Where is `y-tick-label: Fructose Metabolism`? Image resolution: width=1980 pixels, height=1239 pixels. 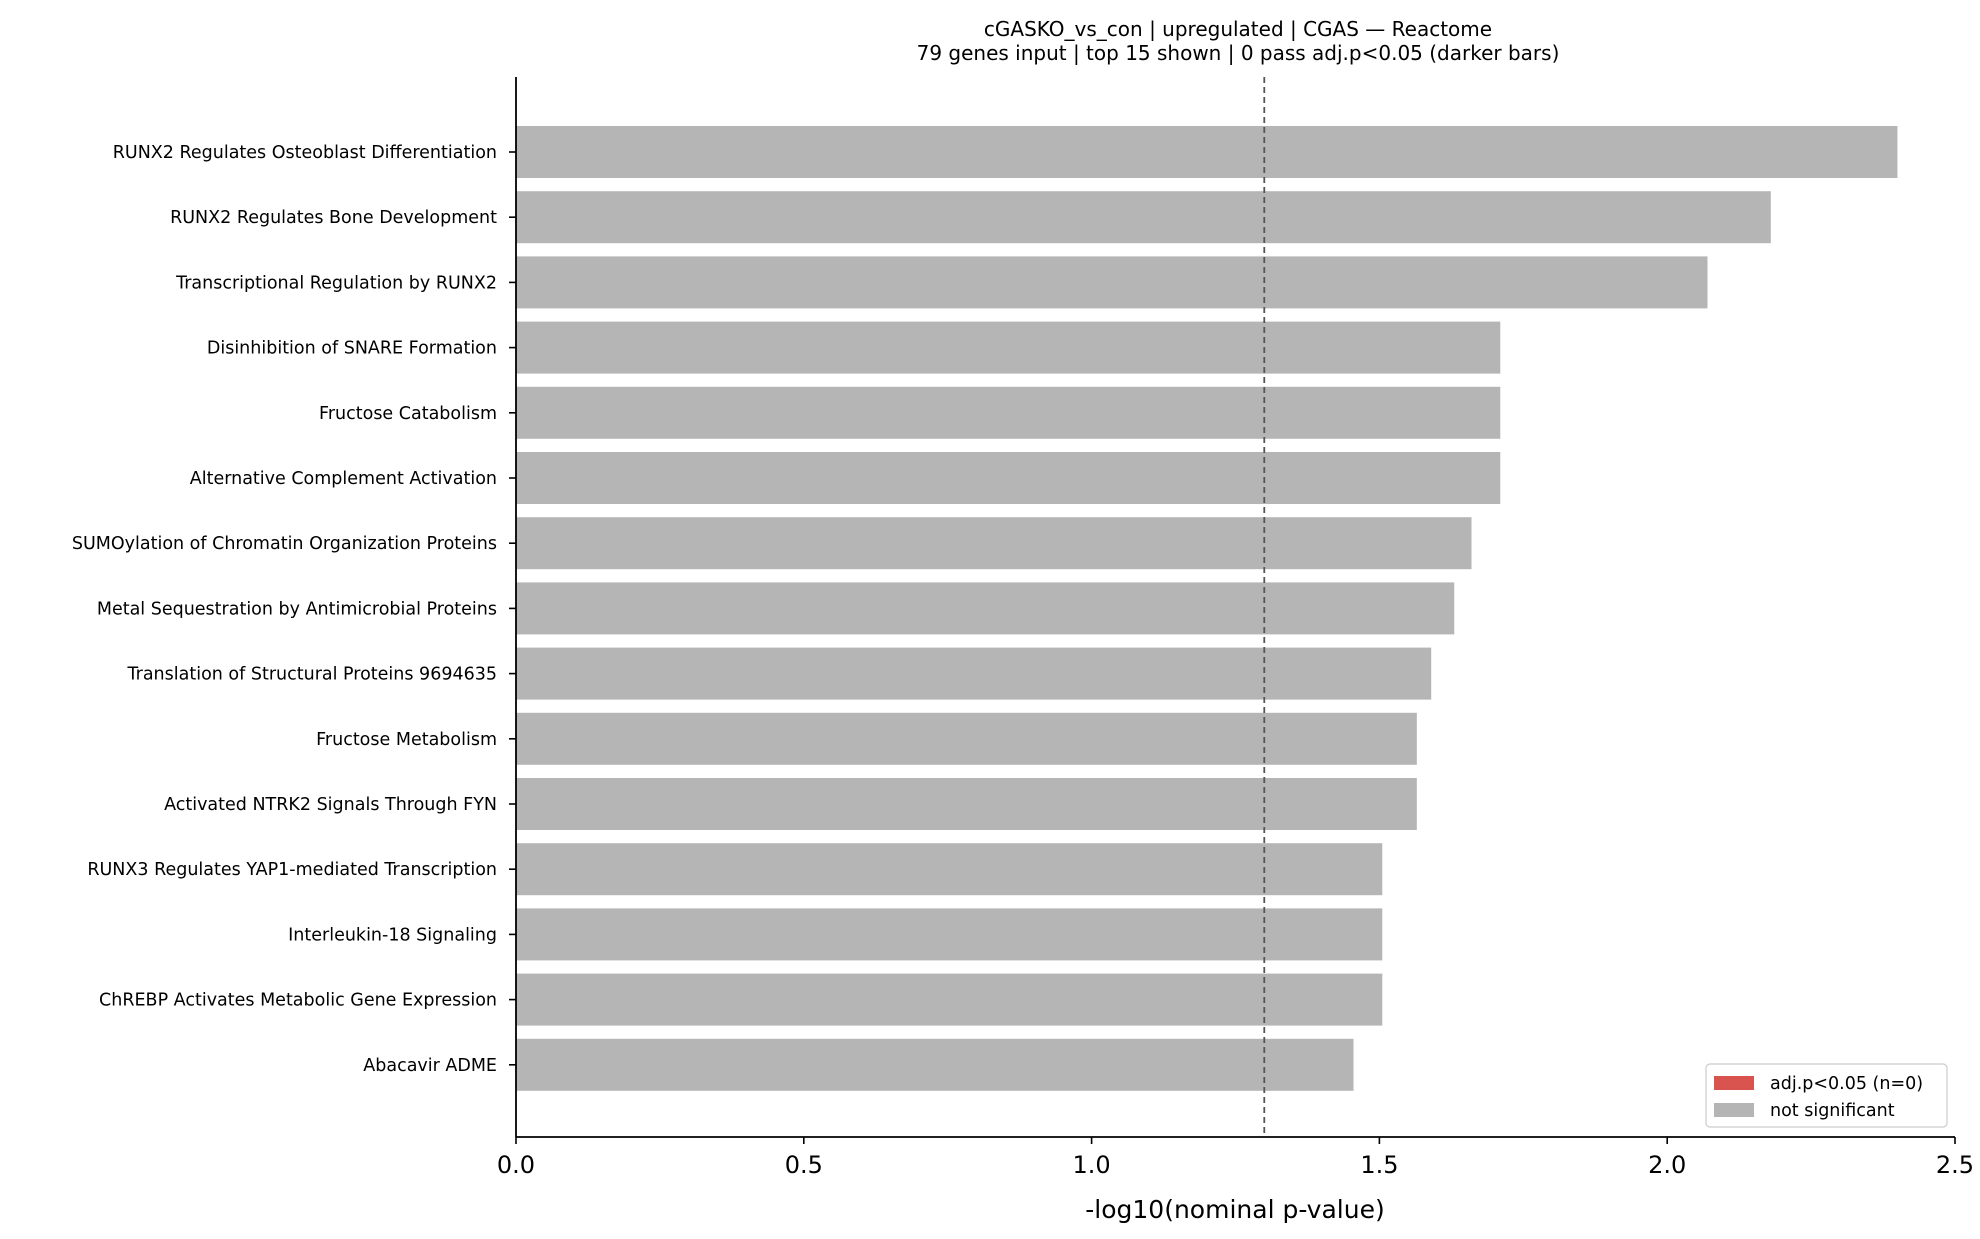 y-tick-label: Fructose Metabolism is located at coordinates (406, 740).